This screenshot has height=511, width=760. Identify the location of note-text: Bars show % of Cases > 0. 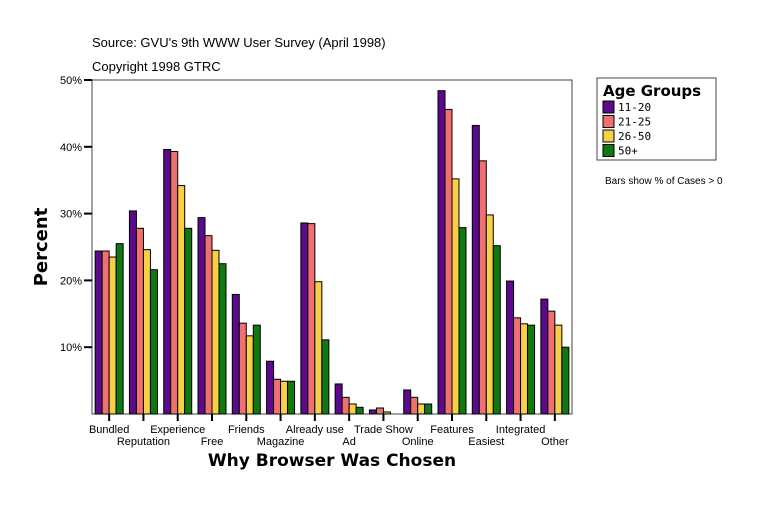
(664, 181).